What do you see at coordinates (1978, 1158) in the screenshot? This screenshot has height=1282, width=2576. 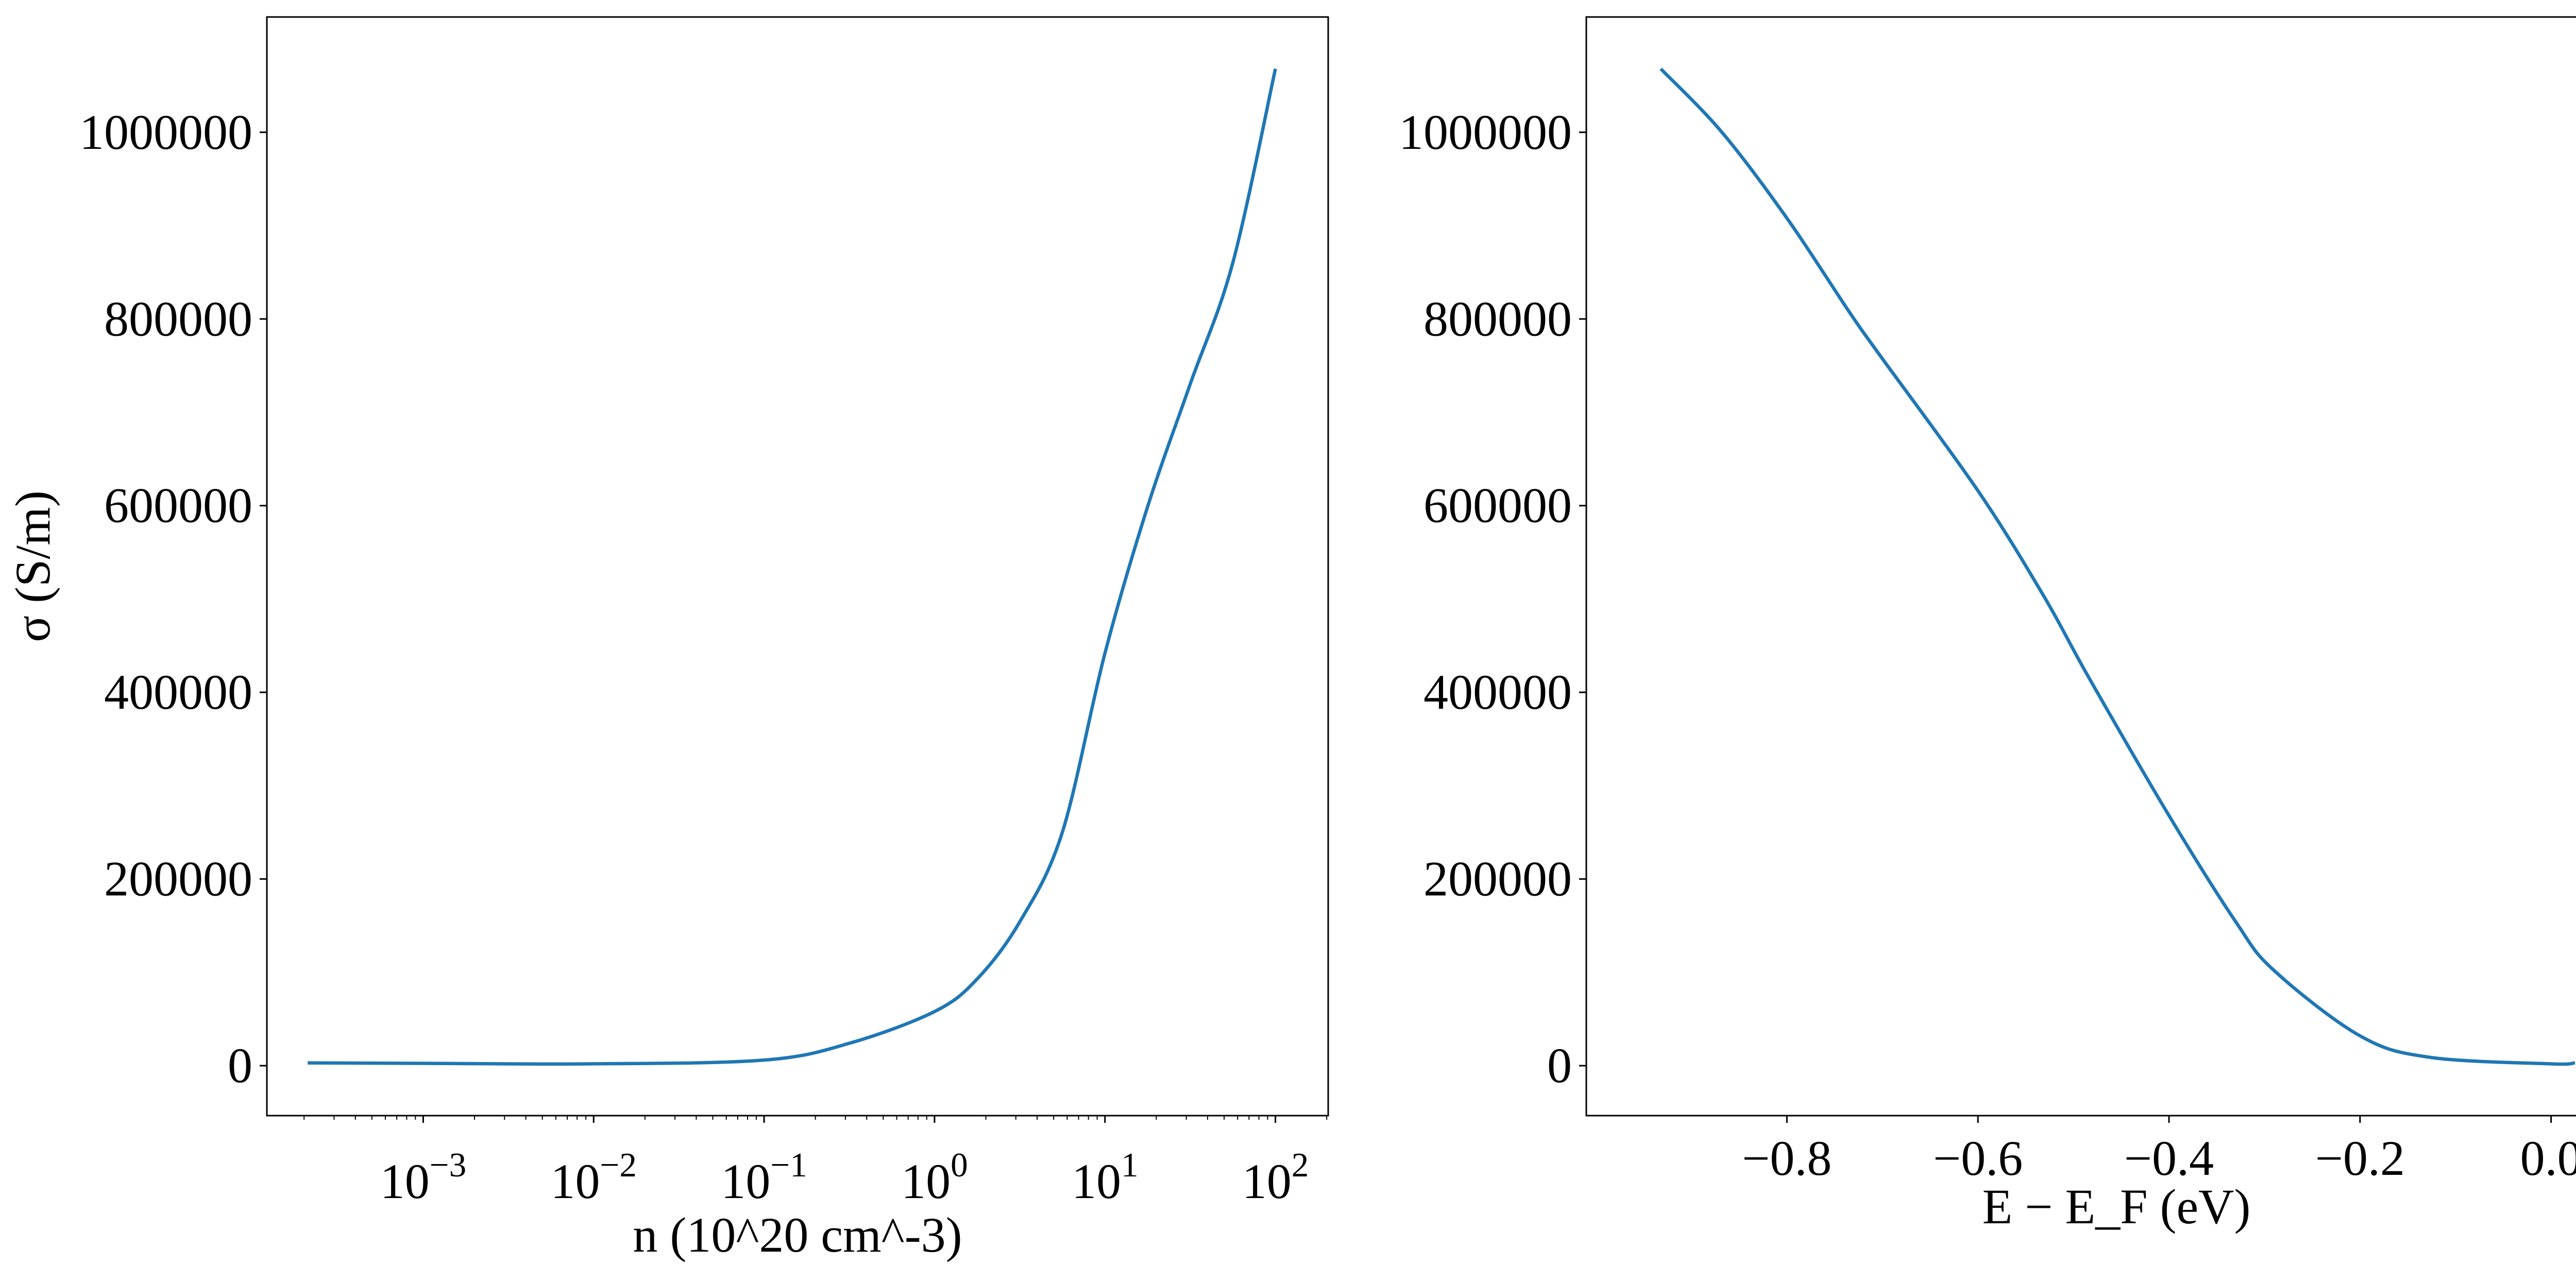 I see `x-tick-label: −0.6` at bounding box center [1978, 1158].